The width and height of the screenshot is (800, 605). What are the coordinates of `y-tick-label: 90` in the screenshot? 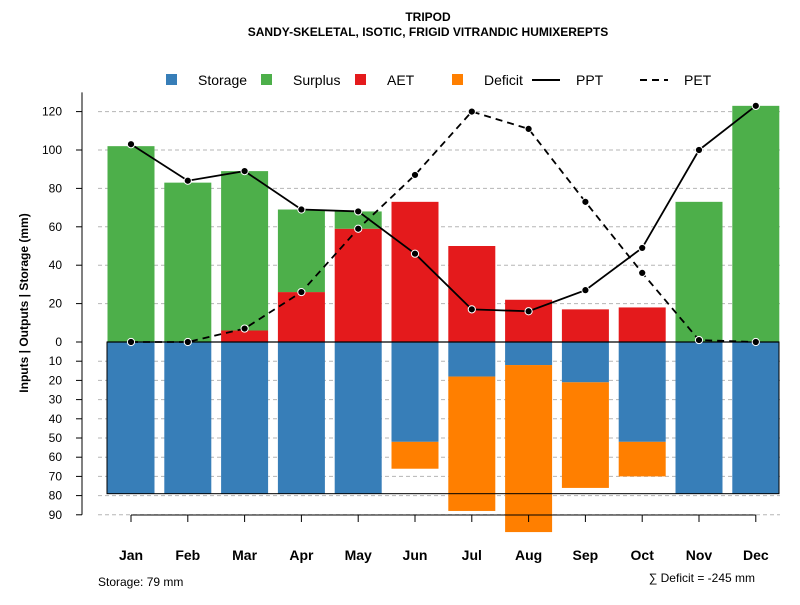 It's located at (56, 515).